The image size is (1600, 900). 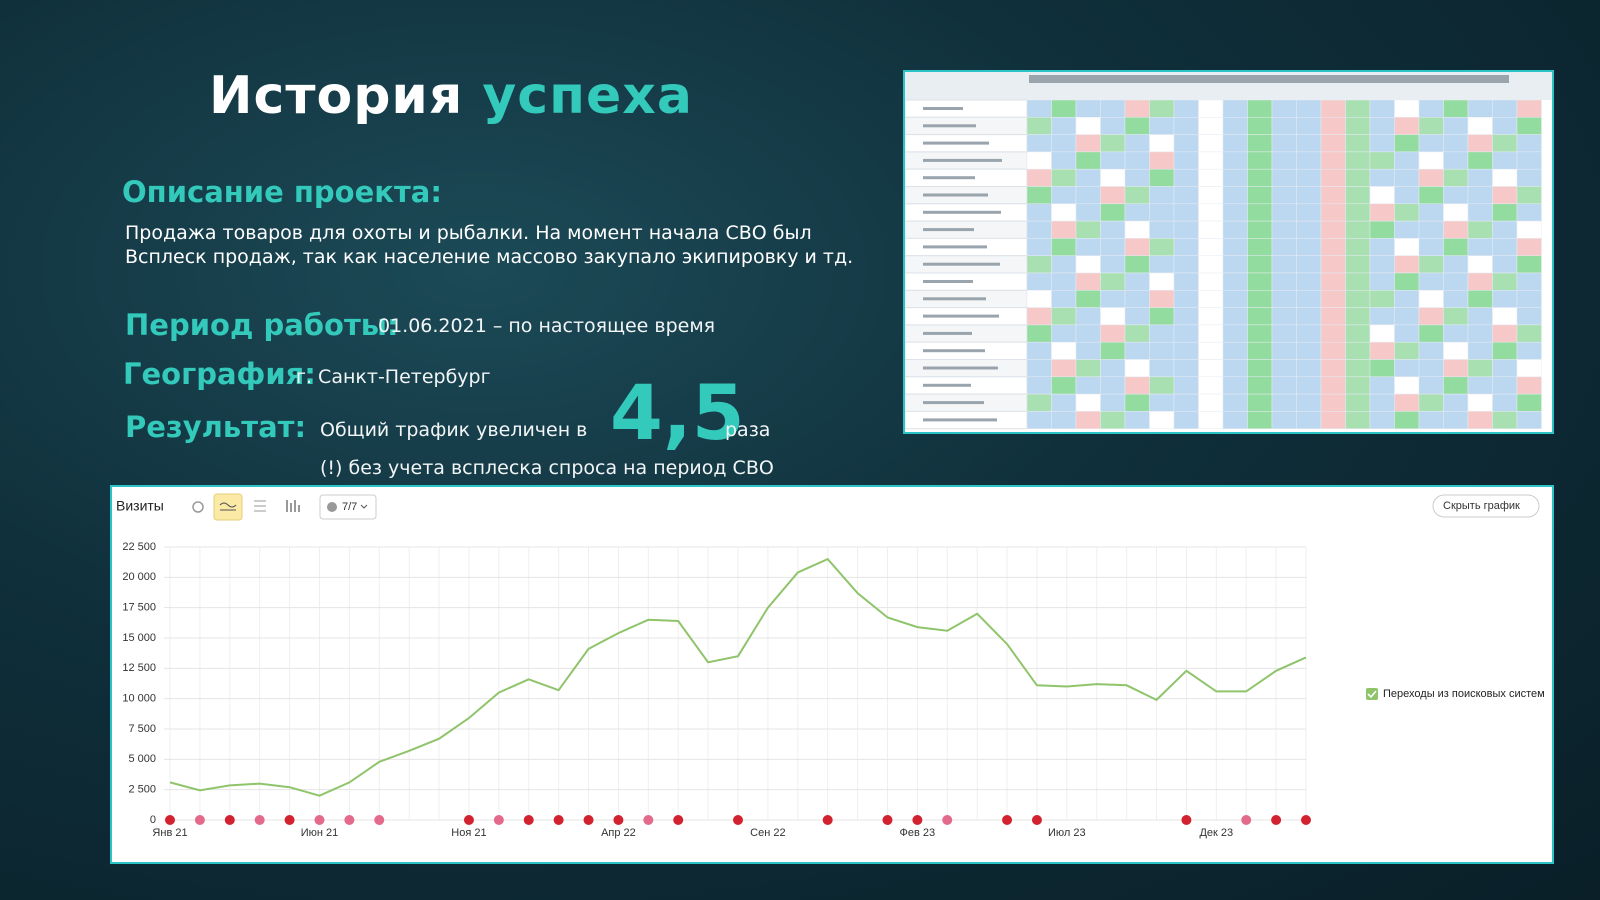 I want to click on notes-button, so click(x=348, y=507).